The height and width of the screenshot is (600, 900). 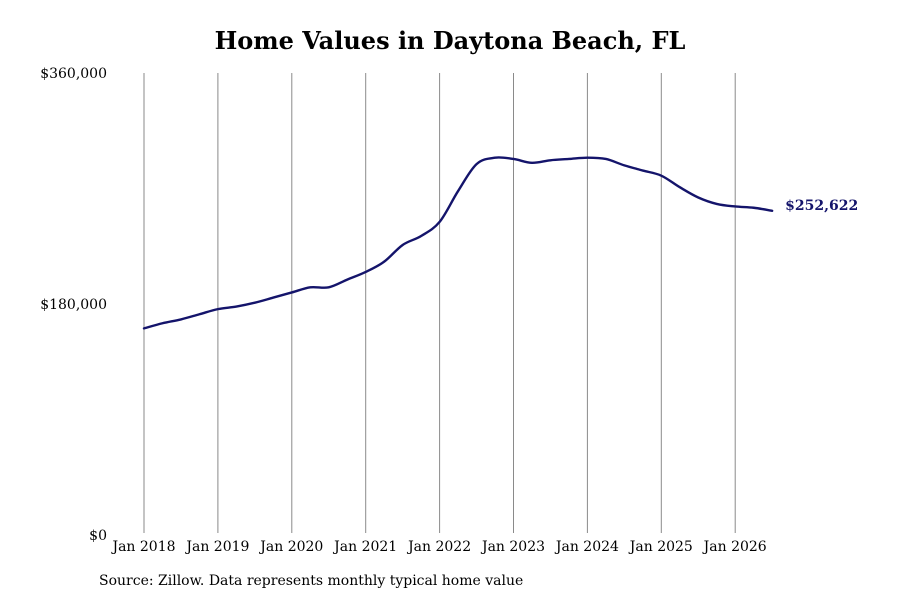 I want to click on x-tick-label: Jan 2025, so click(x=660, y=547).